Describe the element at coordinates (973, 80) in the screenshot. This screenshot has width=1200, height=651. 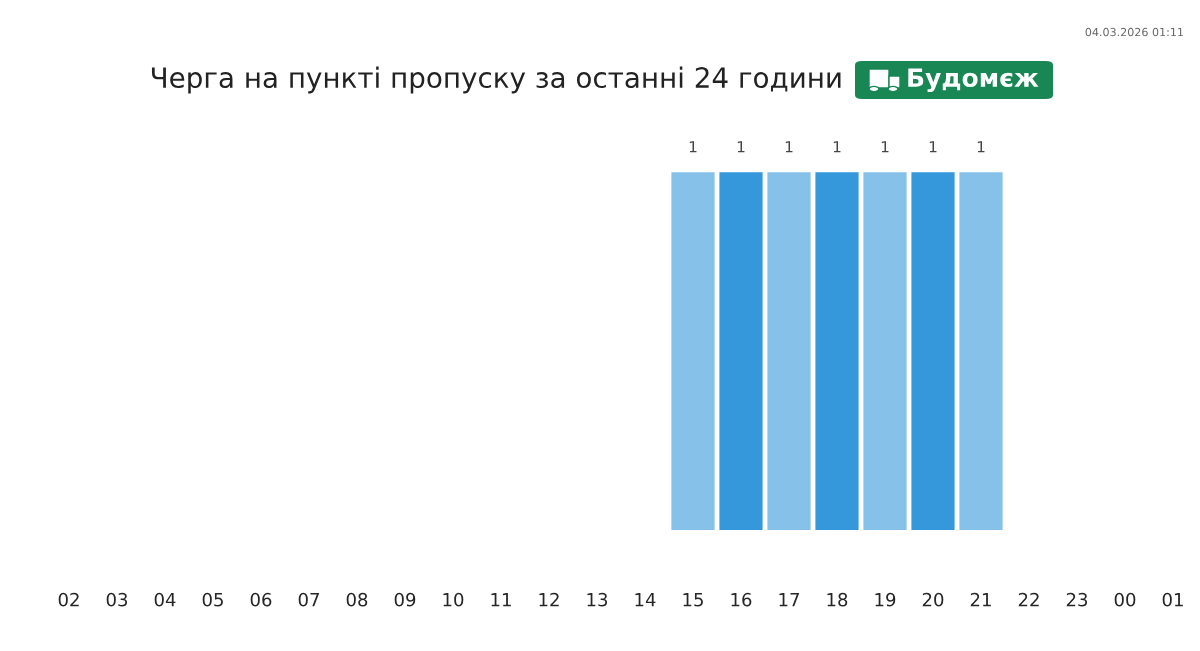
I see `text: Будомєж` at that location.